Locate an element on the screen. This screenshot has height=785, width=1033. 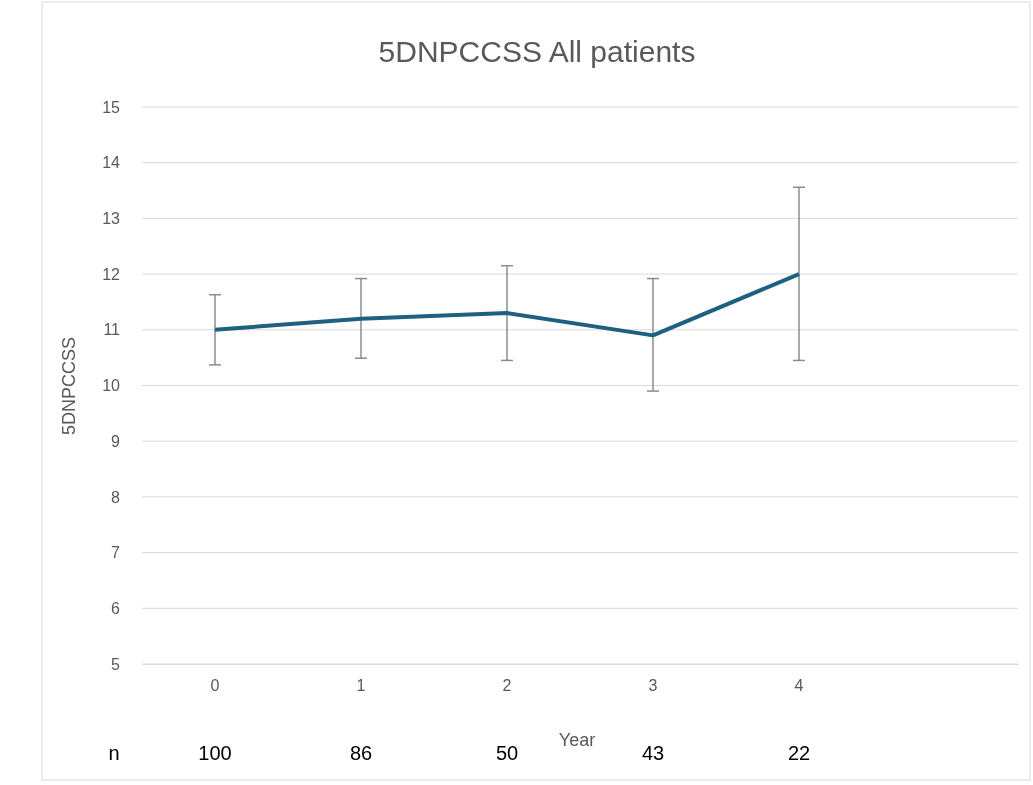
text: 86 is located at coordinates (361, 753).